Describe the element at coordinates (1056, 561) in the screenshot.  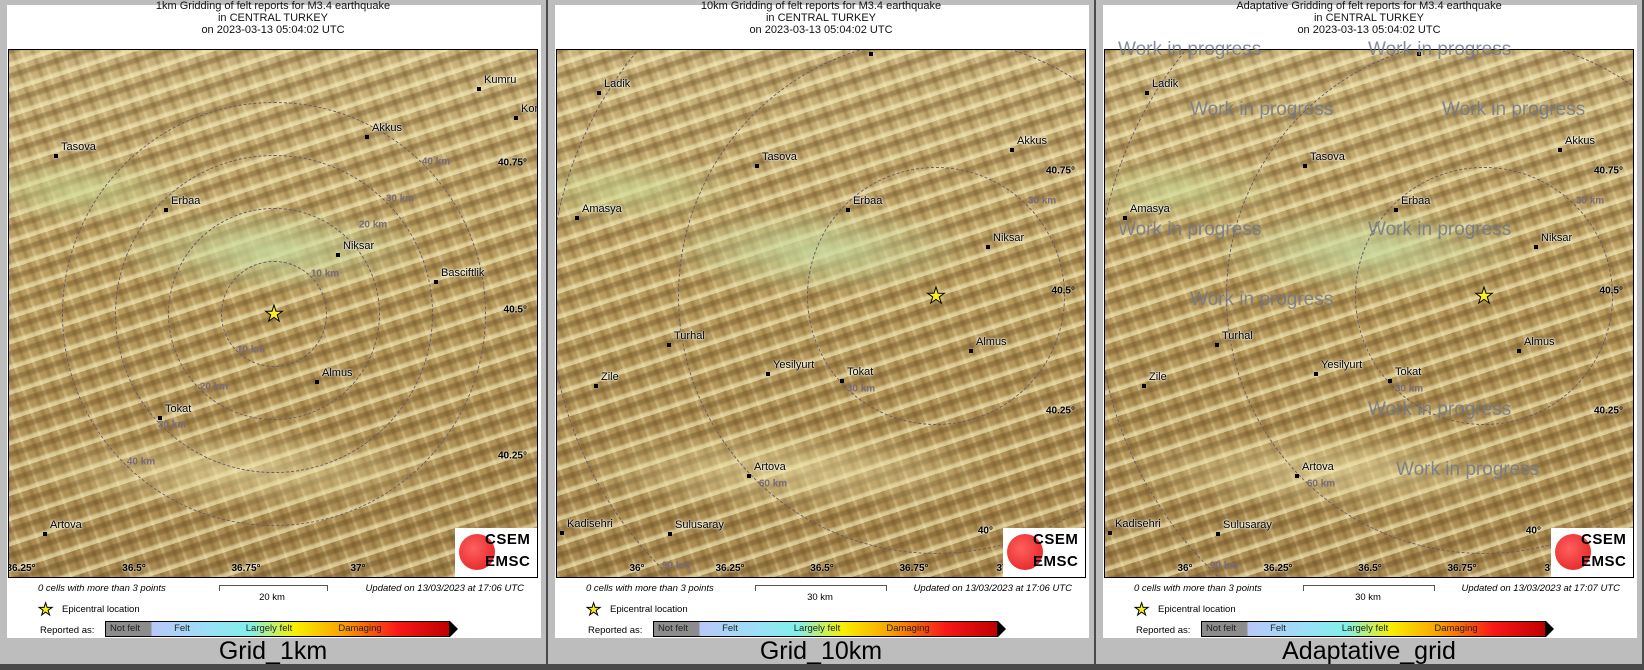
I see `logo-text: EMSC` at that location.